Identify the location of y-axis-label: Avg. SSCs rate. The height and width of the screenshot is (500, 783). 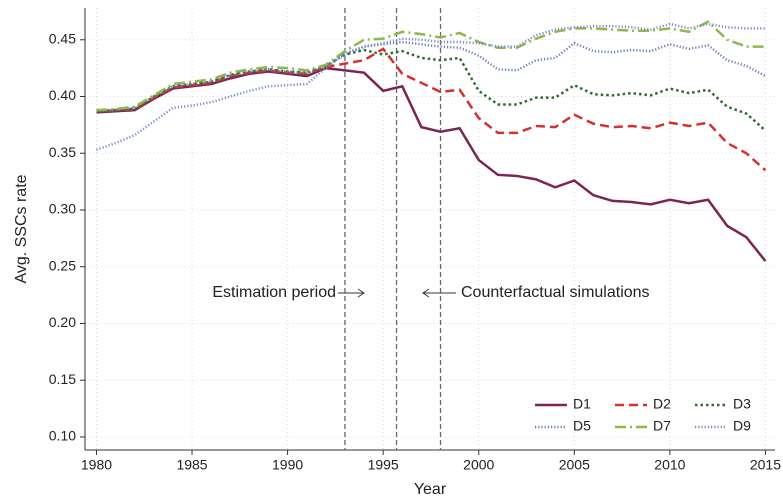
(21, 228).